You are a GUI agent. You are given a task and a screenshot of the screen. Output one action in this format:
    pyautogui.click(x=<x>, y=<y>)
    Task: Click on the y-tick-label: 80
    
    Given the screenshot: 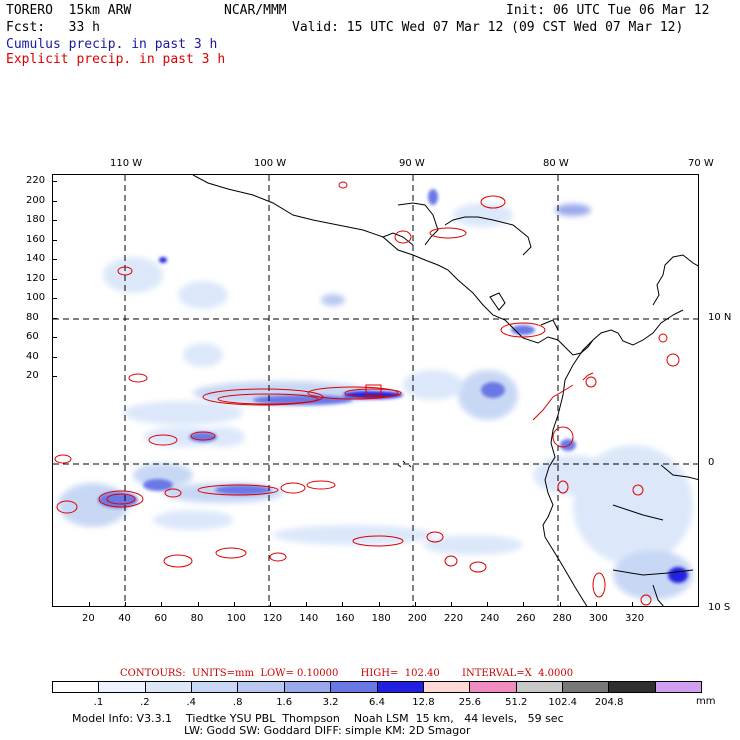 What is the action you would take?
    pyautogui.click(x=32, y=317)
    